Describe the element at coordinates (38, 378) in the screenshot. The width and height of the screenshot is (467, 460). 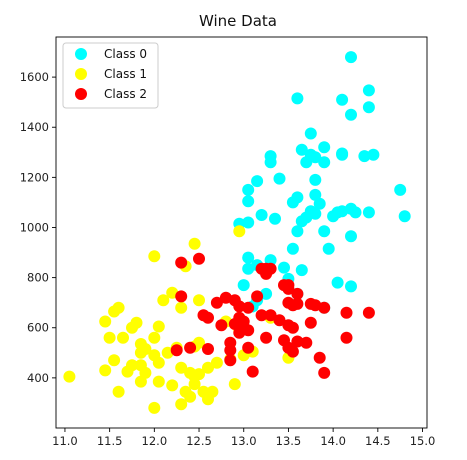
I see `y-tick-label-0: 400` at that location.